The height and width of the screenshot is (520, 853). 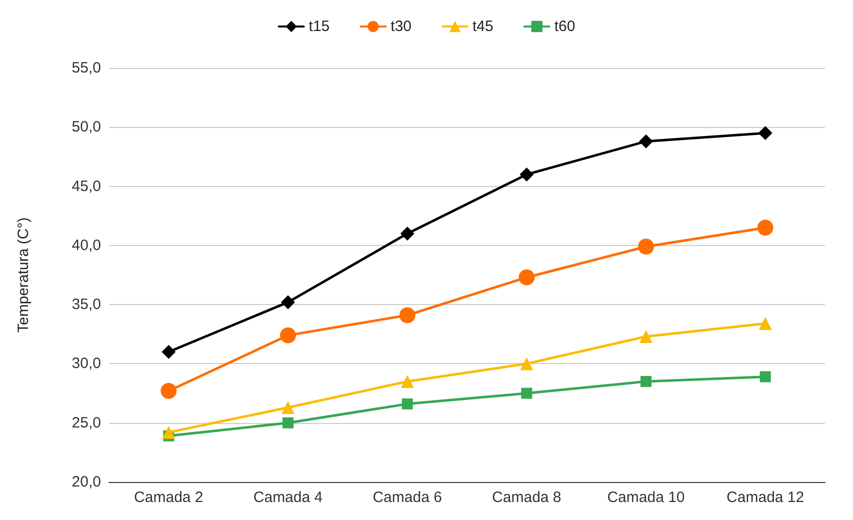 I want to click on y-tick-label: 50,0, so click(x=86, y=127).